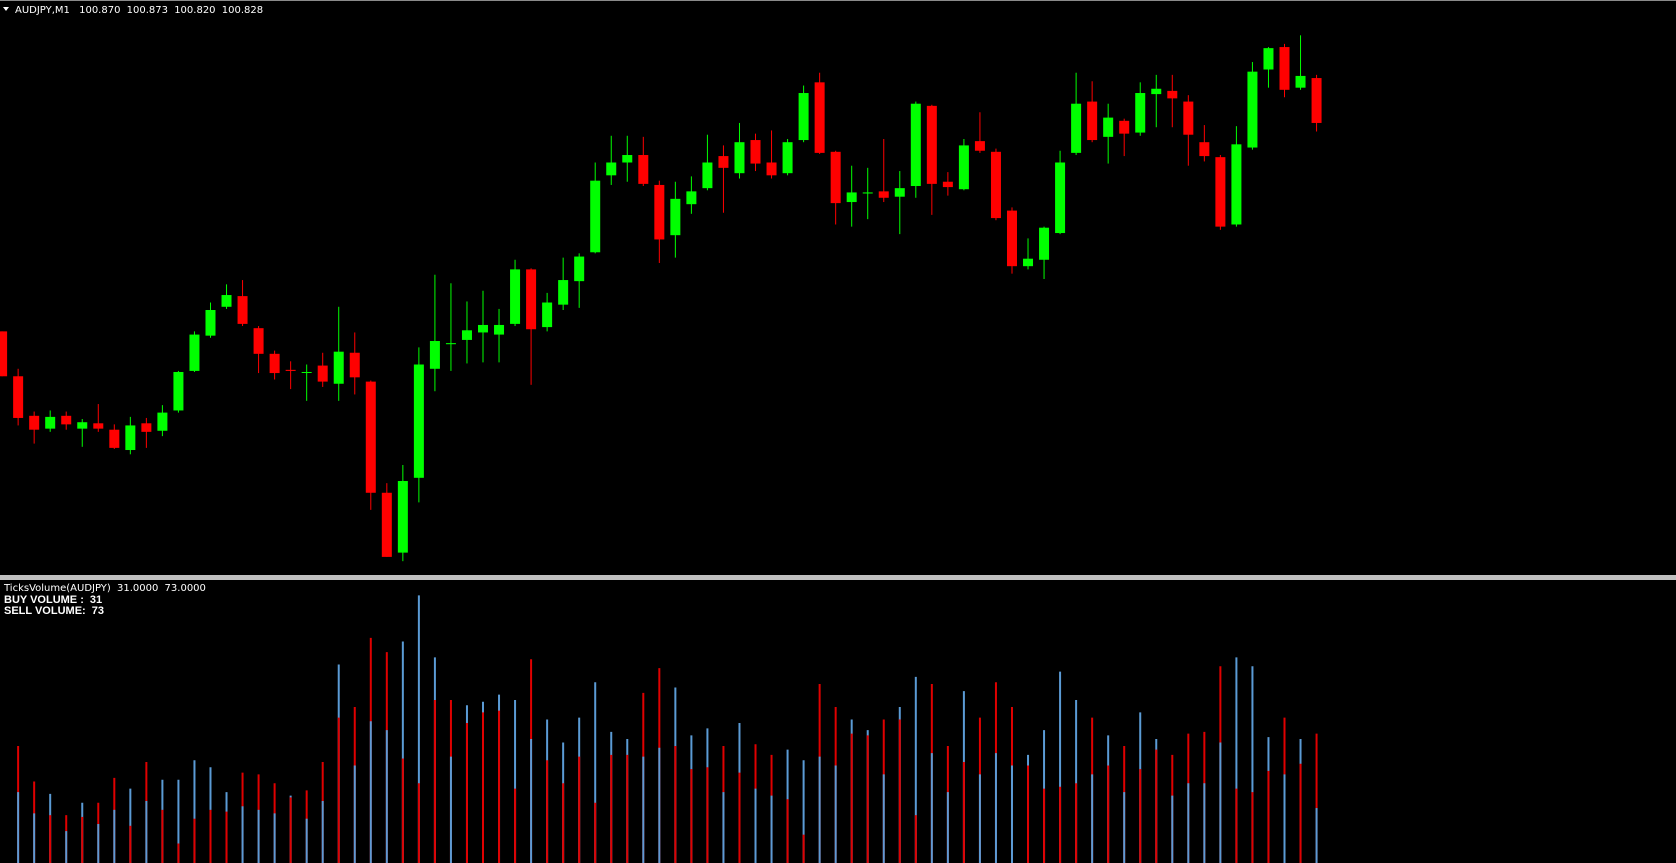 The image size is (1676, 863). Describe the element at coordinates (147, 10) in the screenshot. I see `high-label: 100.873` at that location.